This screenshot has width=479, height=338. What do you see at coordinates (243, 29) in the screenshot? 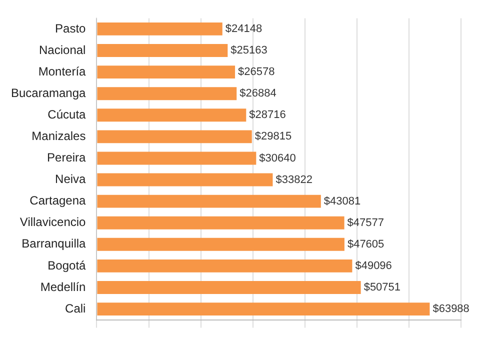
I see `data-label: $24148` at bounding box center [243, 29].